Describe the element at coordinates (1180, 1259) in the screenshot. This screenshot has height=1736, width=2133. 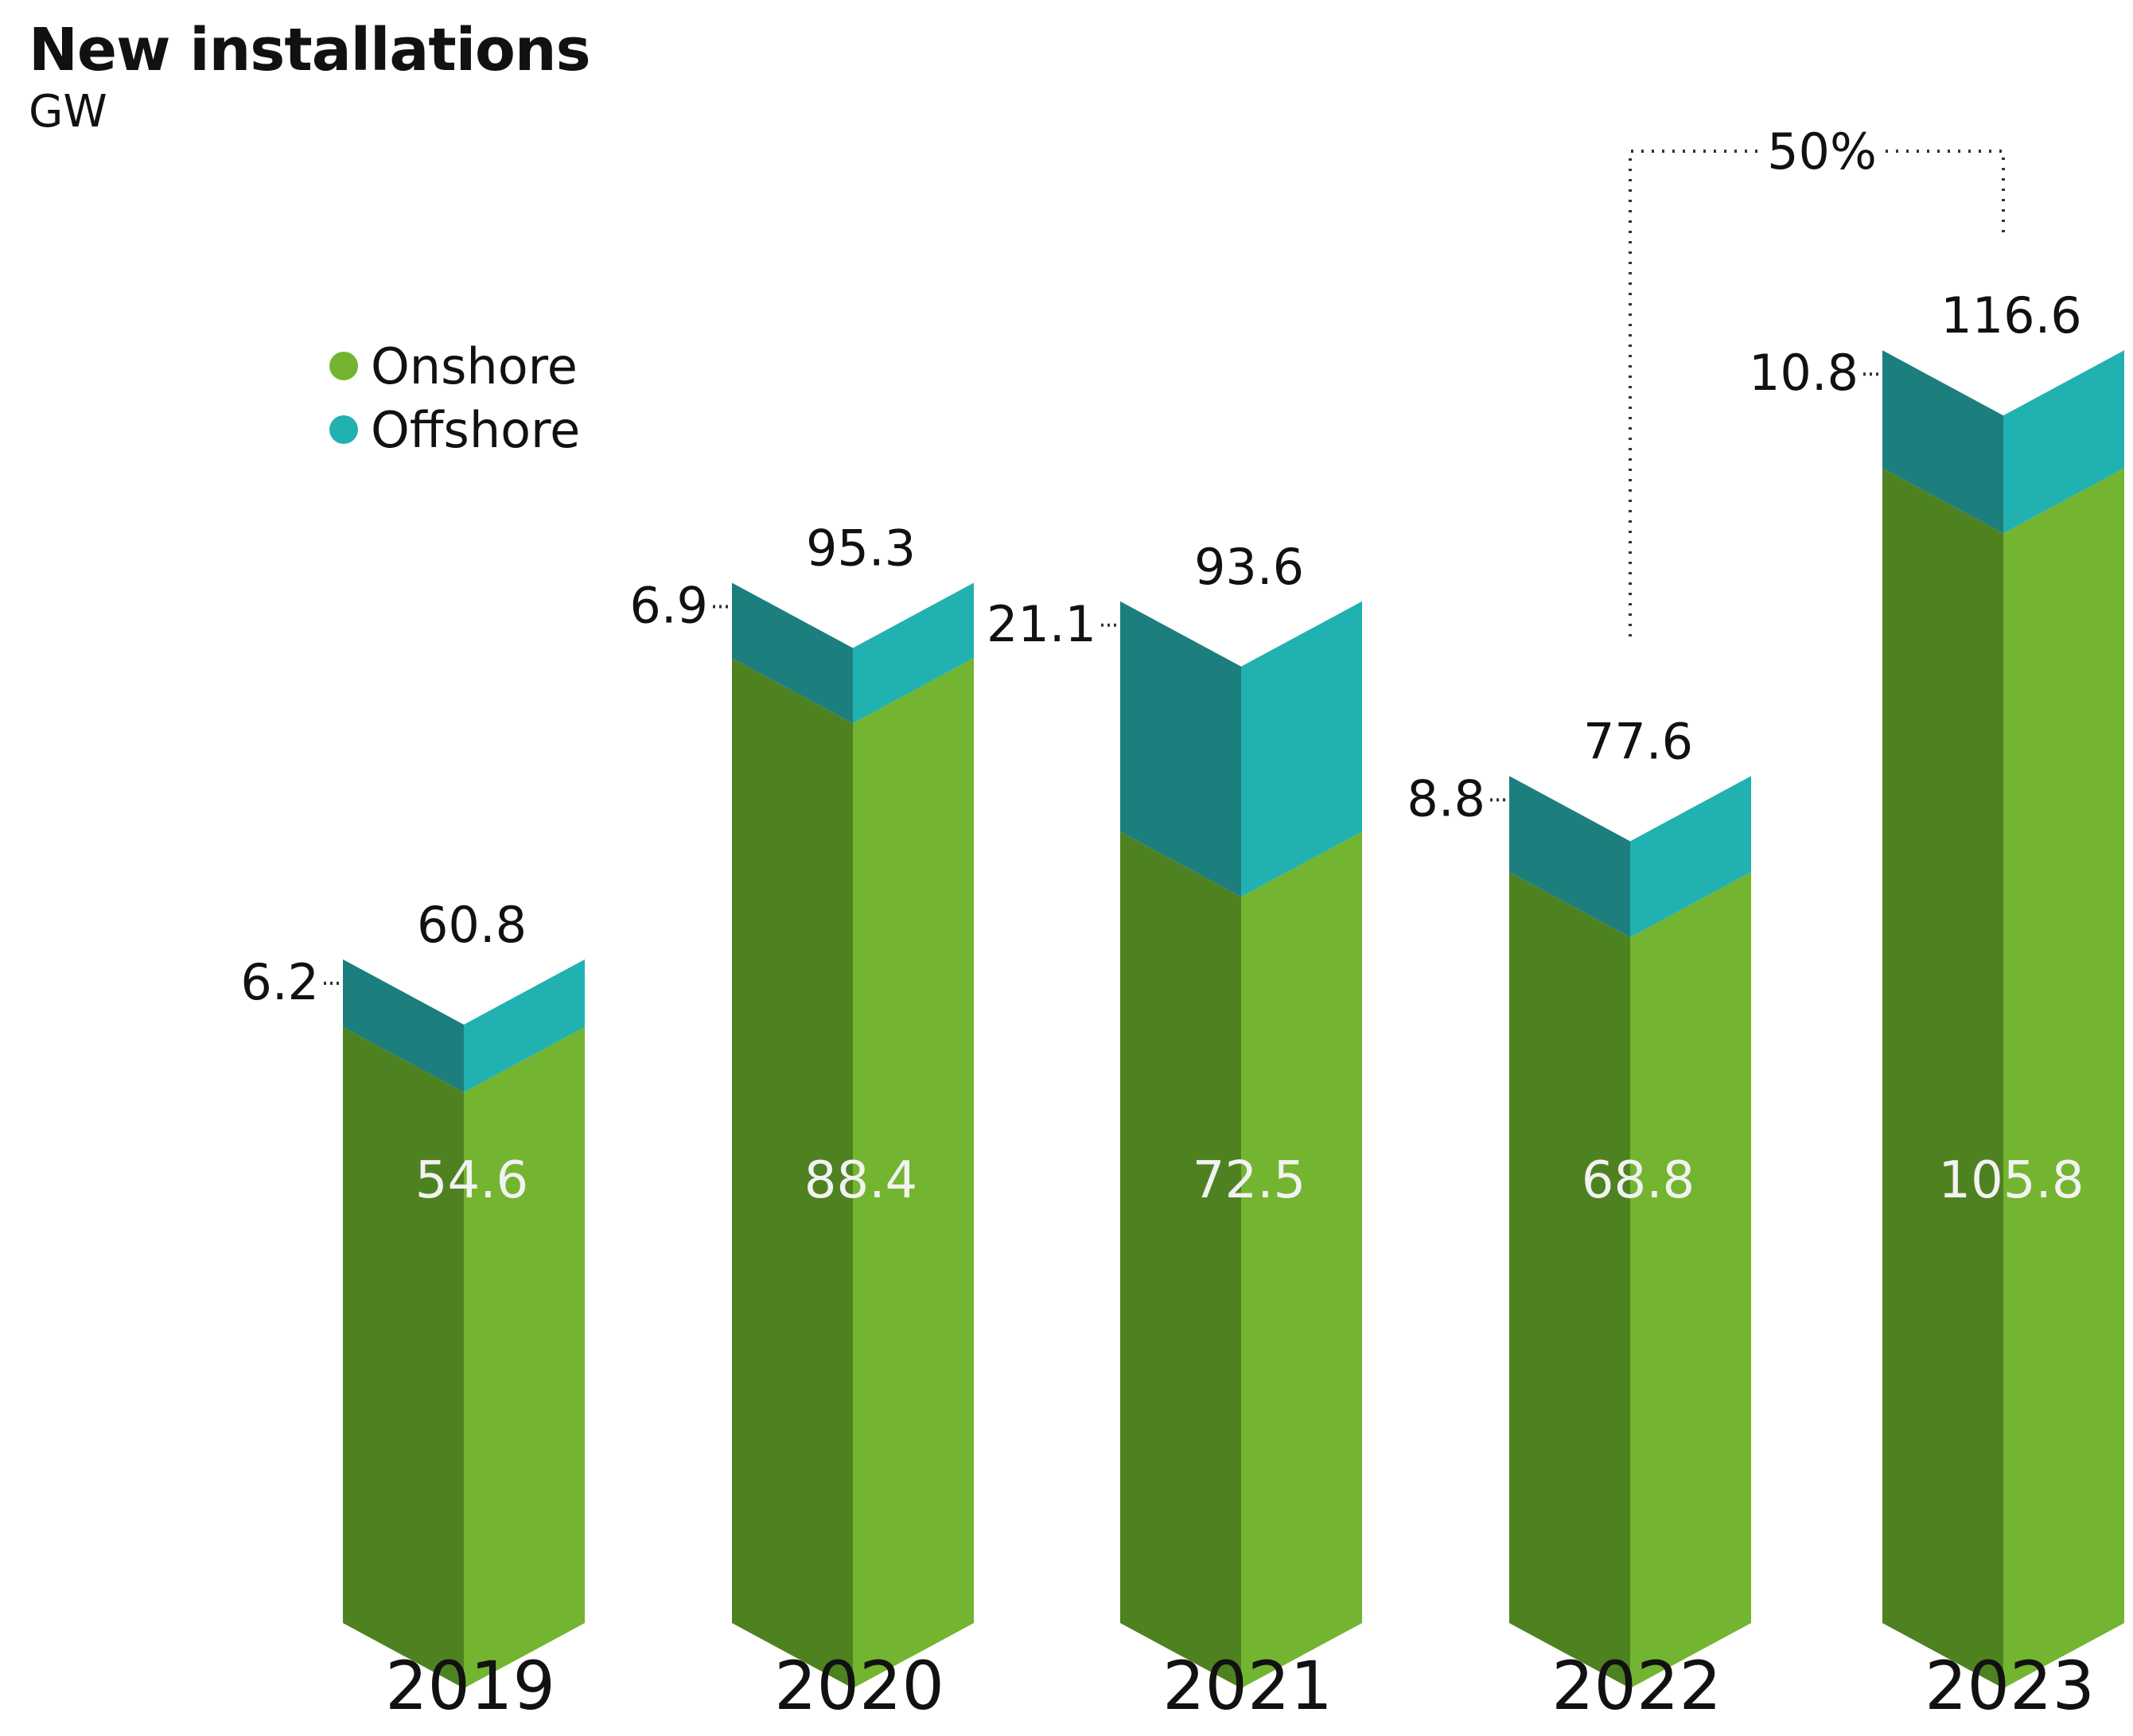
I see `onshore-bar-left-2021` at that location.